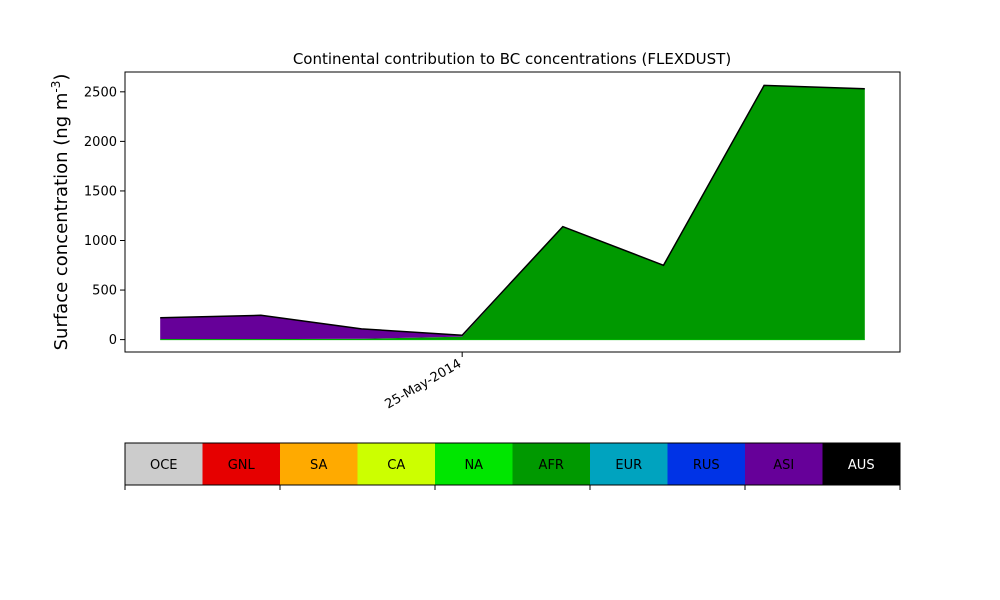 This screenshot has width=1000, height=600. What do you see at coordinates (113, 340) in the screenshot?
I see `y-tick-label: 0` at bounding box center [113, 340].